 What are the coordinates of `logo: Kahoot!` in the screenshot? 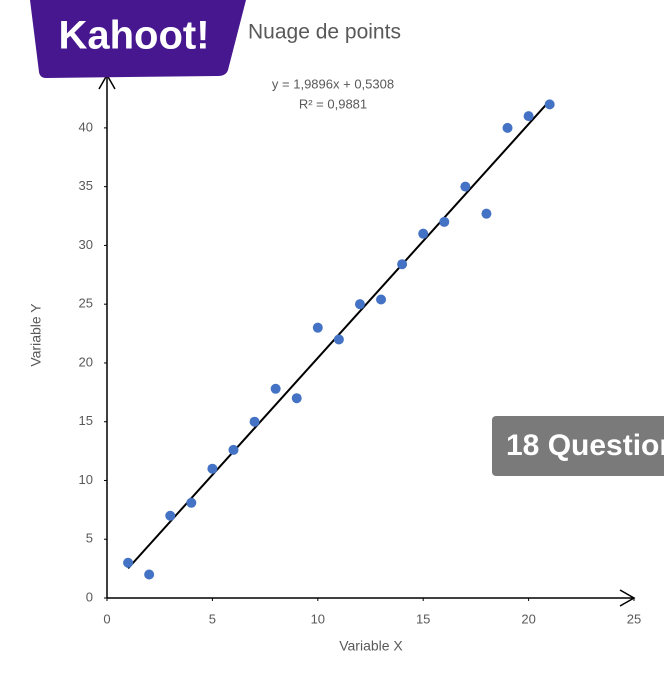 It's located at (138, 39).